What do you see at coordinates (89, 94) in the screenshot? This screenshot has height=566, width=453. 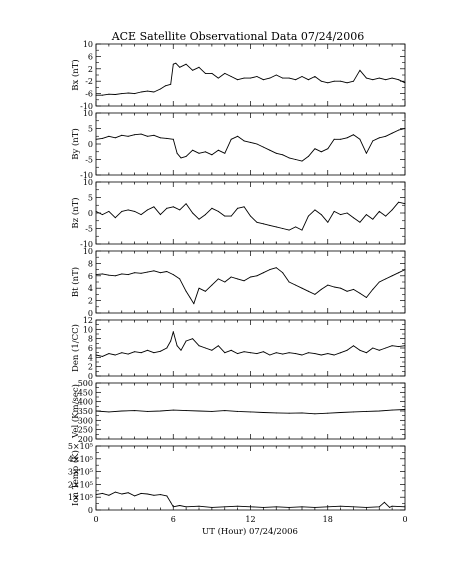 I see `y-tick-label: -6` at bounding box center [89, 94].